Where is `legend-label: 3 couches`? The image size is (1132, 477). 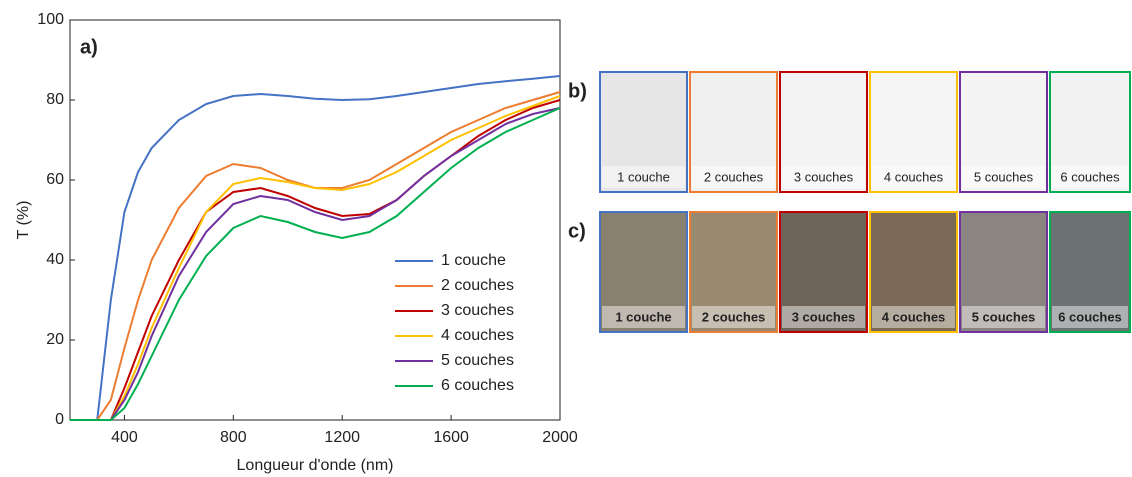 legend-label: 3 couches is located at coordinates (477, 310).